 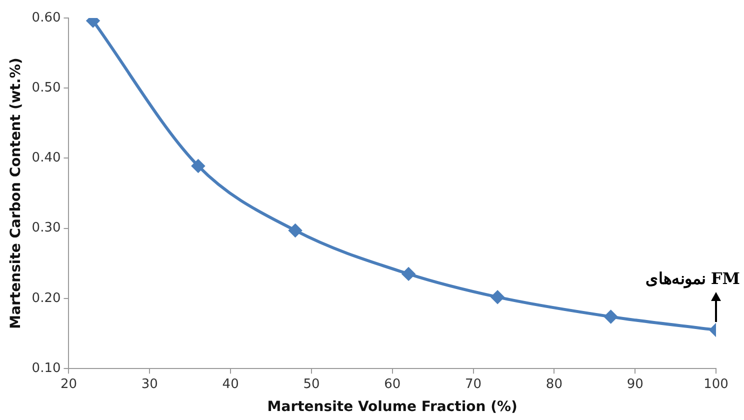 What do you see at coordinates (46, 158) in the screenshot?
I see `y-tick-label: 0.40` at bounding box center [46, 158].